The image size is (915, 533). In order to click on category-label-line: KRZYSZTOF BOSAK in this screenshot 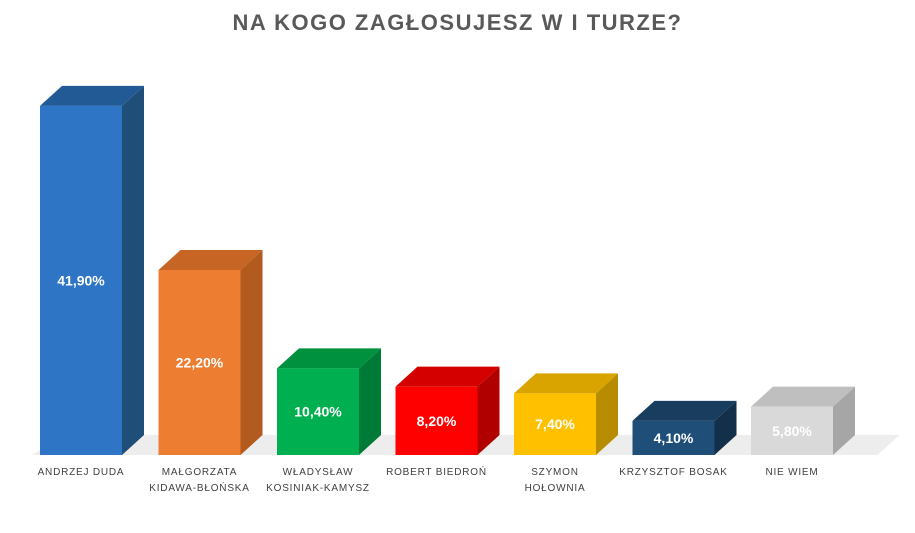, I will do `click(673, 472)`.